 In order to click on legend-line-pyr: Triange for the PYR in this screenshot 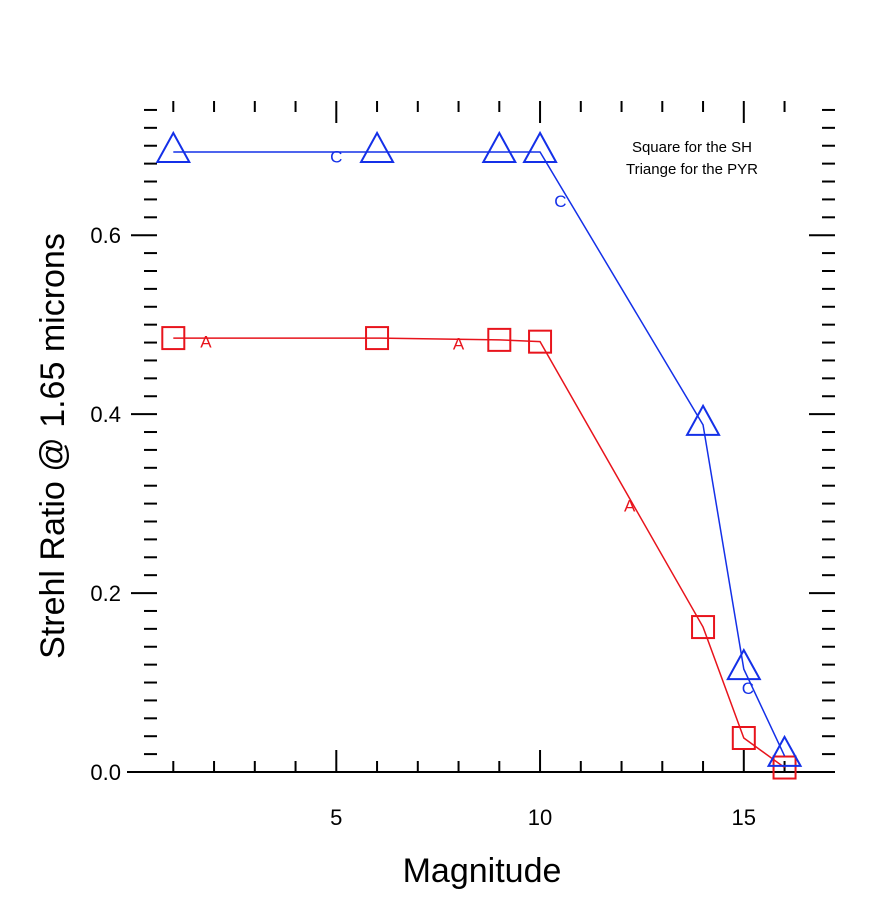, I will do `click(692, 169)`.